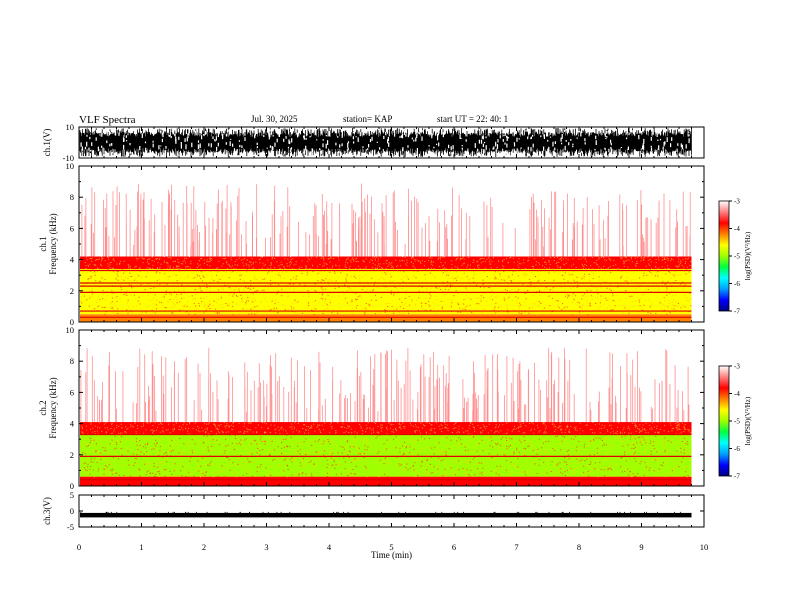 The height and width of the screenshot is (612, 792). Describe the element at coordinates (386, 220) in the screenshot. I see `ch1-spectrogram-upper-streaks` at that location.